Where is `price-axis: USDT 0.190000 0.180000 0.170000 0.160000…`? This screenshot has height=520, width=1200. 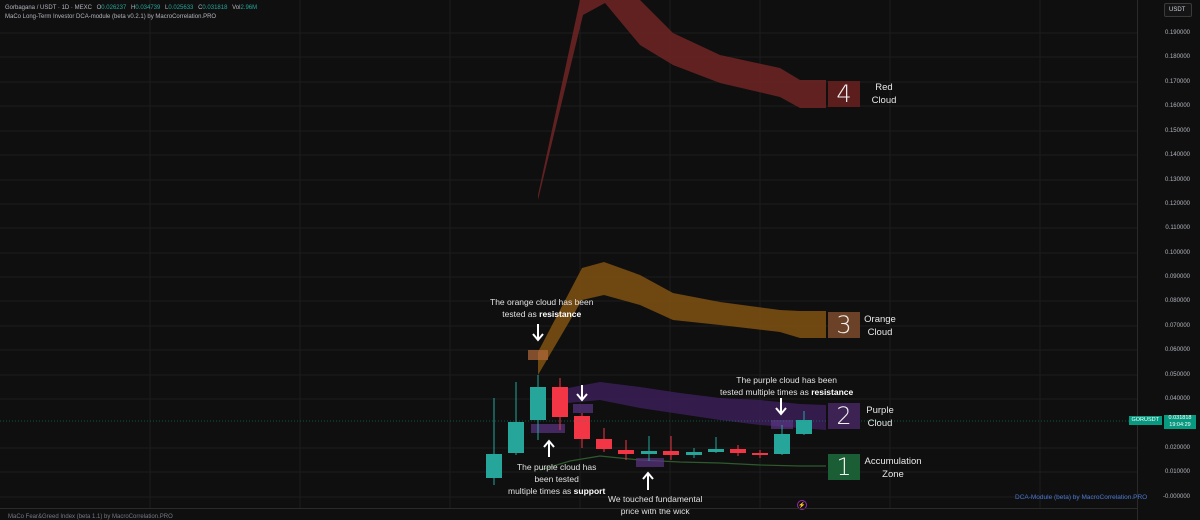 price-axis: USDT 0.190000 0.180000 0.170000 0.160000… is located at coordinates (1168, 260).